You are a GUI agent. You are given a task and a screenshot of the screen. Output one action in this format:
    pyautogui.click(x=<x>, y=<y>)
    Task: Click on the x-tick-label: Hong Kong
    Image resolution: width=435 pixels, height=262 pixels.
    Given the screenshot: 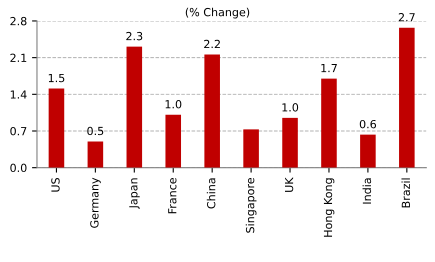 What is the action you would take?
    pyautogui.click(x=329, y=207)
    